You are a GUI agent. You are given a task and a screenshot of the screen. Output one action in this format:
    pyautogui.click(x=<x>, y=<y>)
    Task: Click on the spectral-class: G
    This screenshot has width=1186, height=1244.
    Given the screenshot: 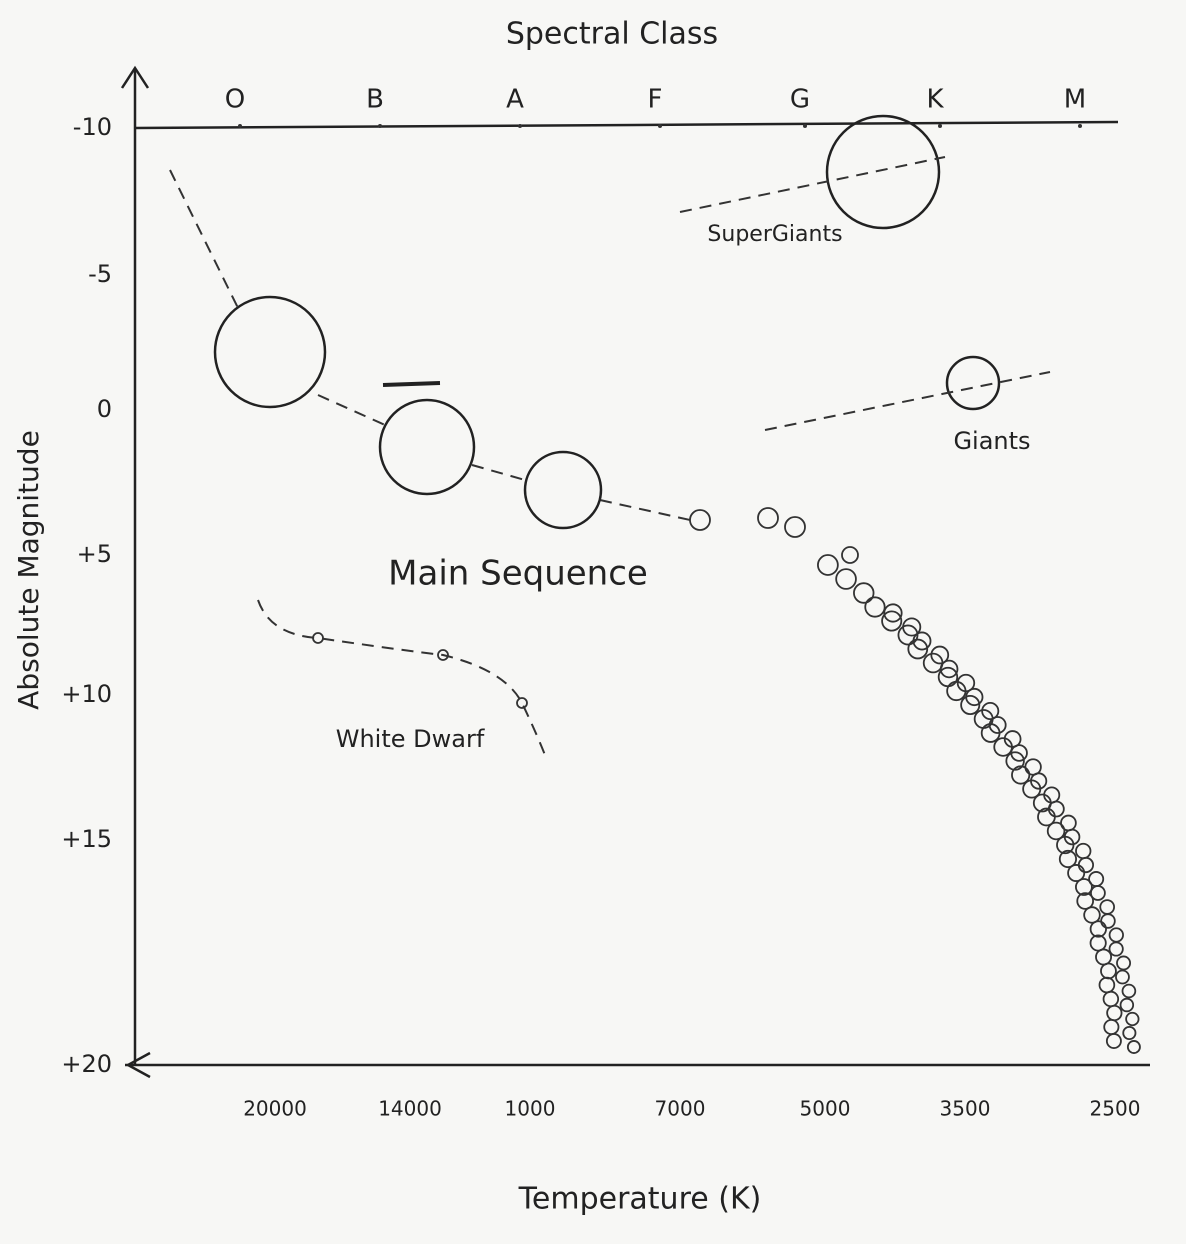 What is the action you would take?
    pyautogui.click(x=800, y=100)
    